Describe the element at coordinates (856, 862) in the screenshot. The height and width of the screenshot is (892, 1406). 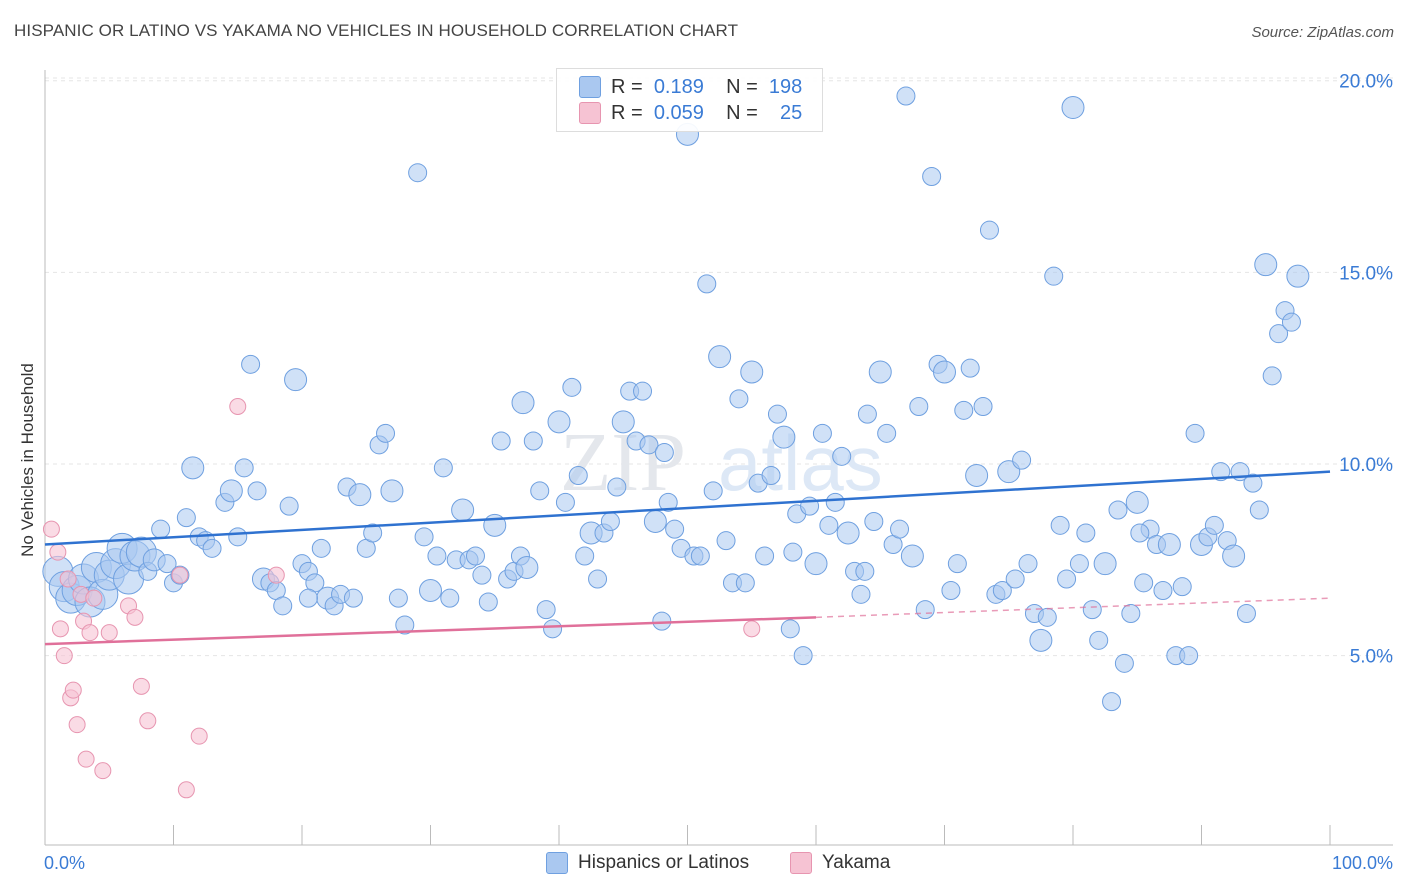
I see `legend-label-yakama: Yakama` at that location.